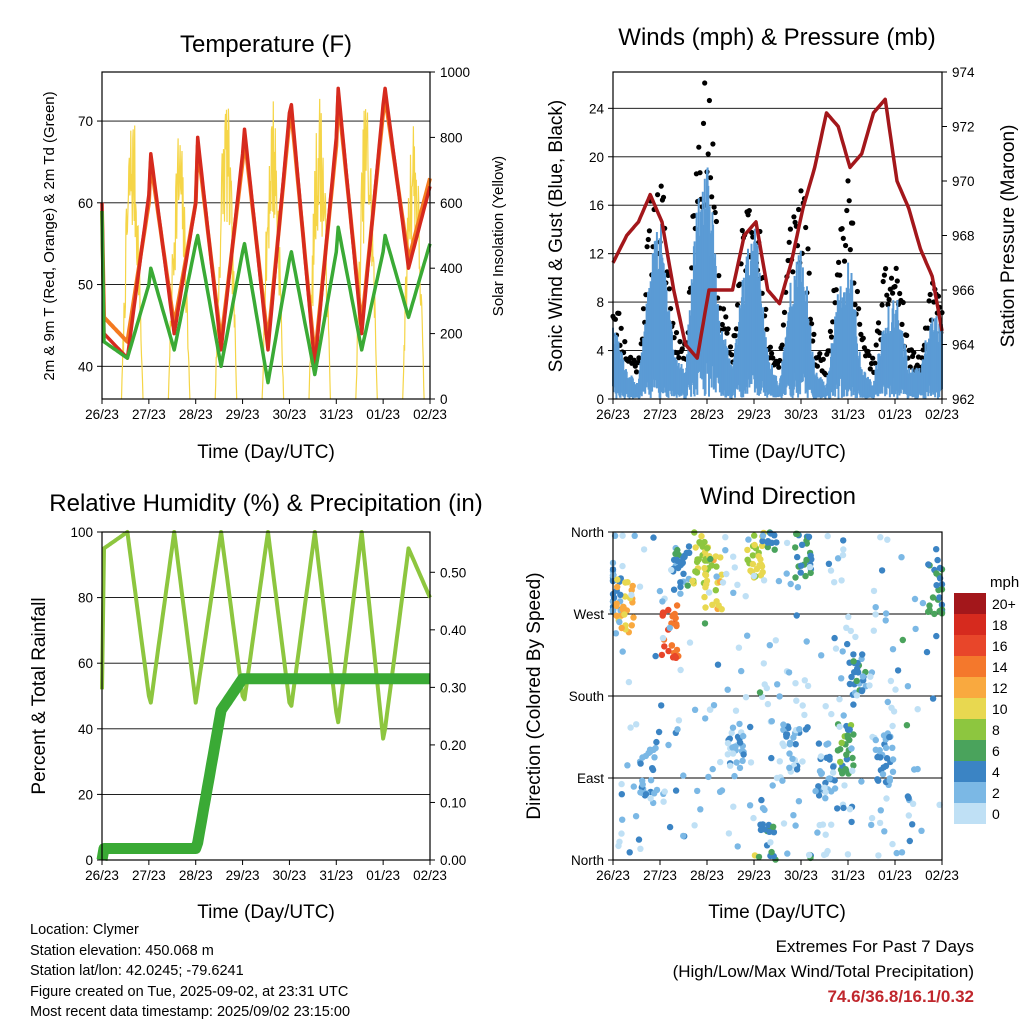 This screenshot has width=1024, height=1024. What do you see at coordinates (707, 875) in the screenshot?
I see `x-tick-label: 28/23` at bounding box center [707, 875].